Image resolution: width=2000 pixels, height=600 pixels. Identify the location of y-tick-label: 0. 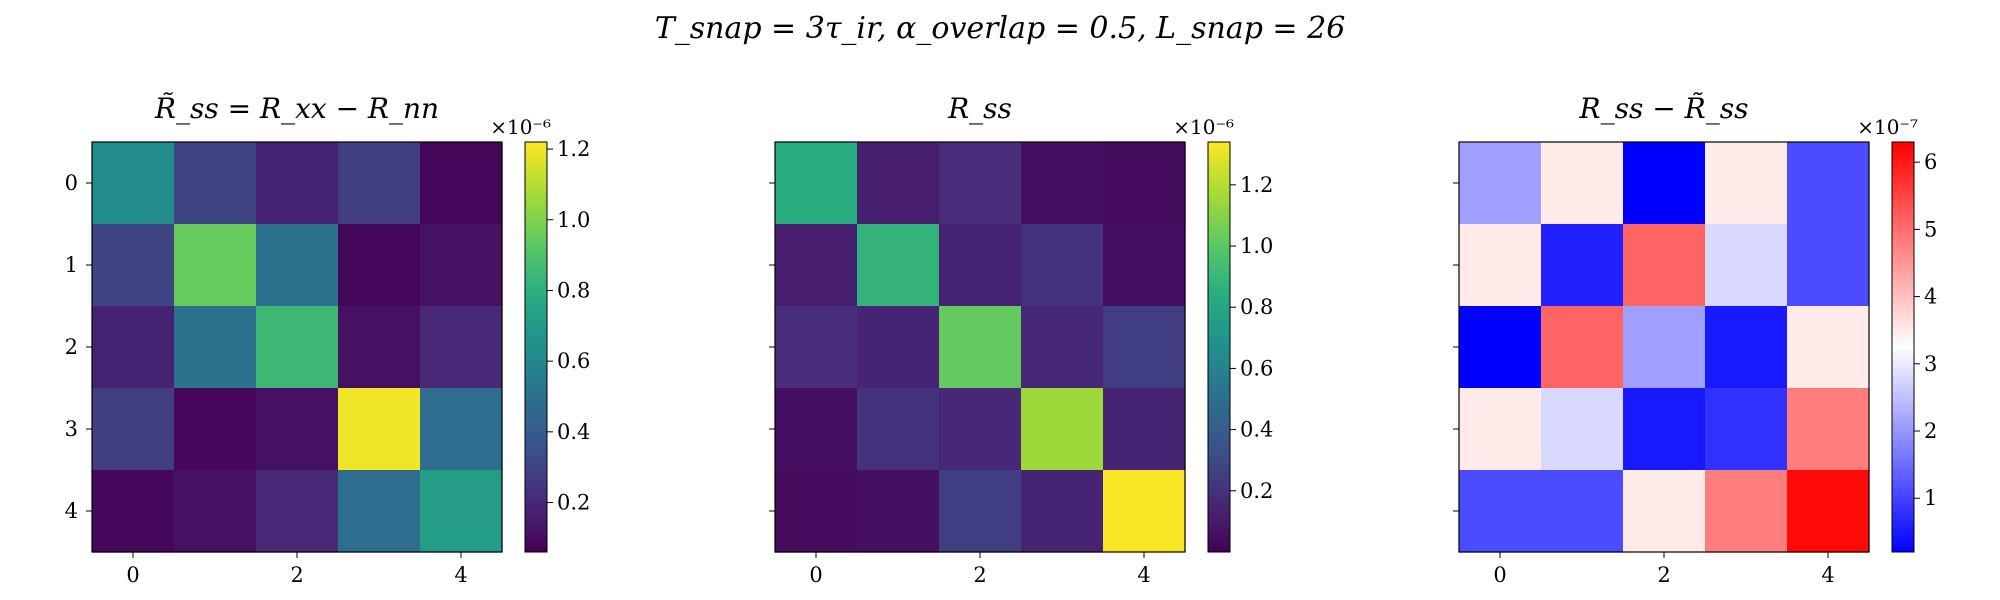
(71, 183).